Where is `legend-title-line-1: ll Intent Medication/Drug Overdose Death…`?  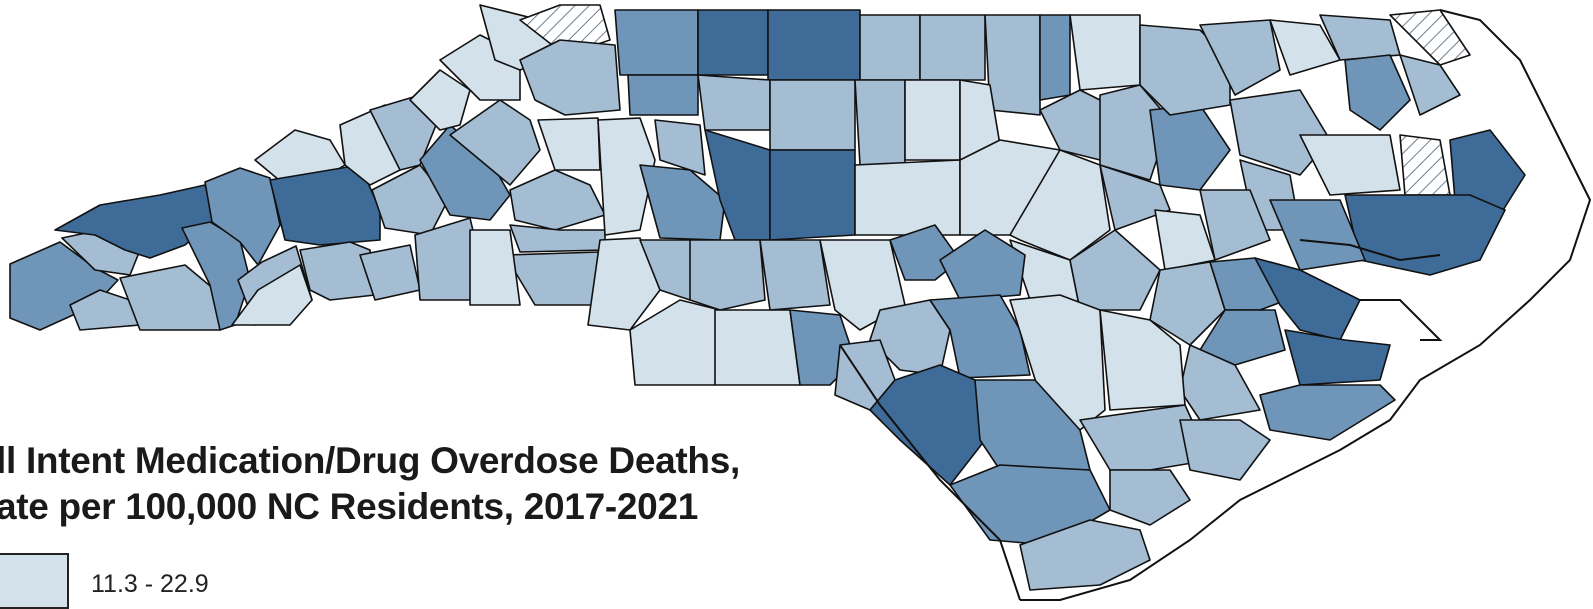 legend-title-line-1: ll Intent Medication/Drug Overdose Death… is located at coordinates (370, 460).